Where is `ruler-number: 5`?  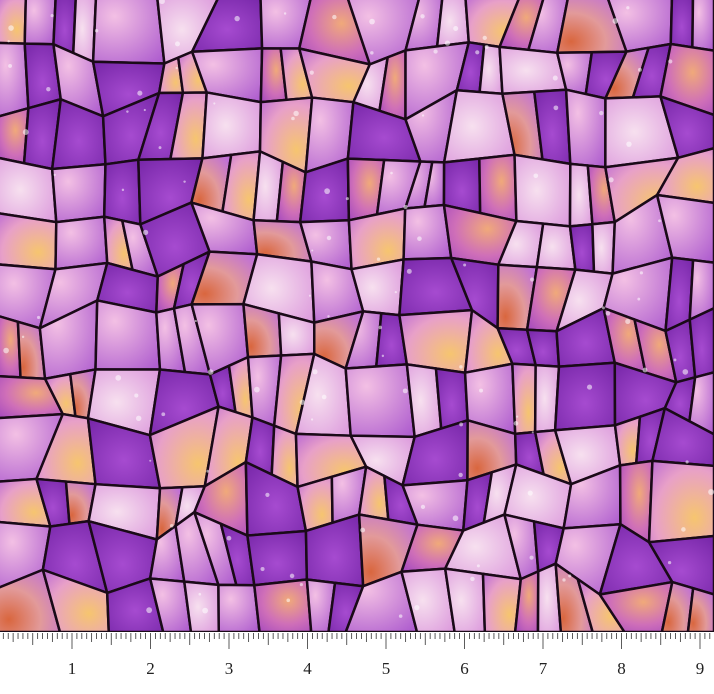 ruler-number: 5 is located at coordinates (386, 668).